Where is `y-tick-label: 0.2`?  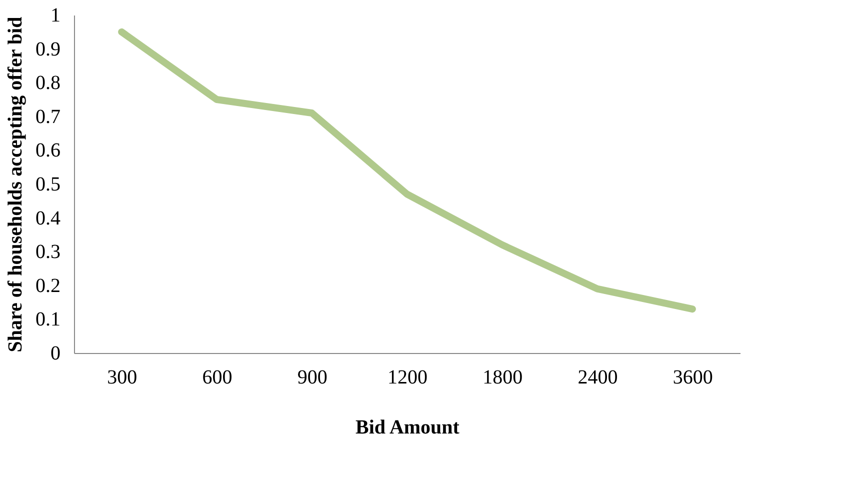 y-tick-label: 0.2 is located at coordinates (48, 285).